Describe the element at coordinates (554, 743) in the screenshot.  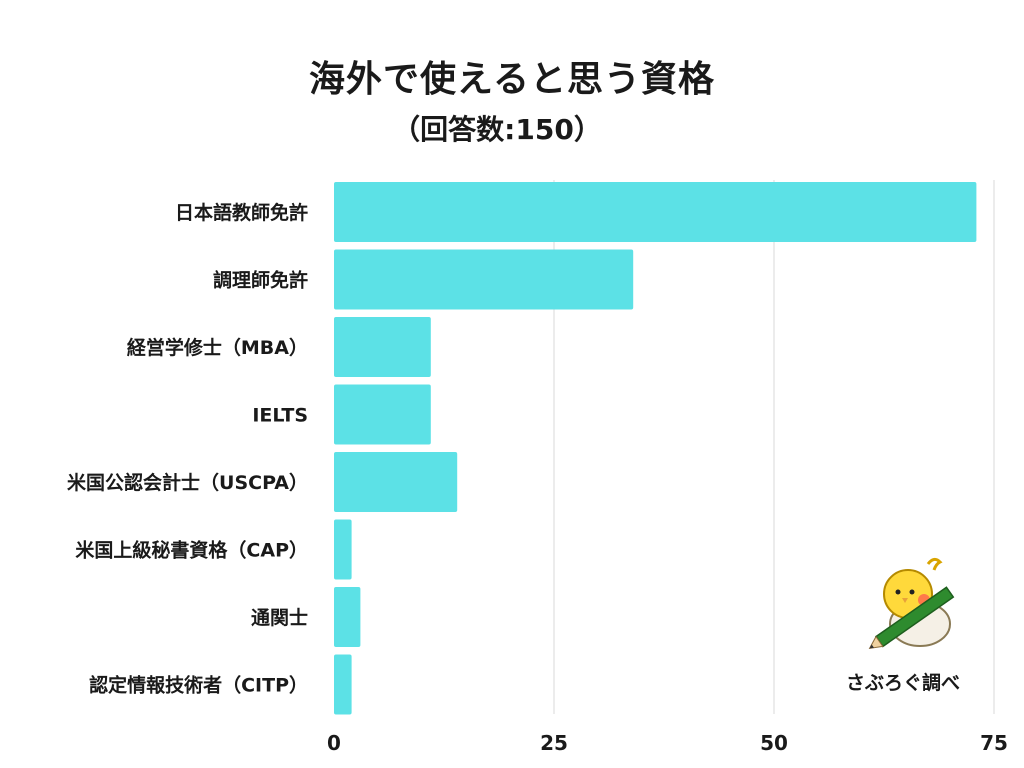
I see `x-tick-label: 25` at that location.